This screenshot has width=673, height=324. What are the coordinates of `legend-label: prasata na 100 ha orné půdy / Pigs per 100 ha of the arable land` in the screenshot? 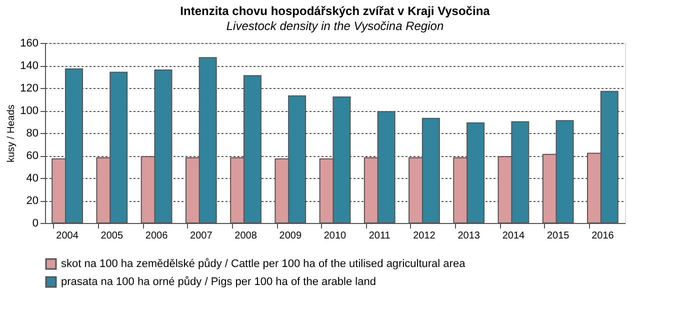 It's located at (218, 282).